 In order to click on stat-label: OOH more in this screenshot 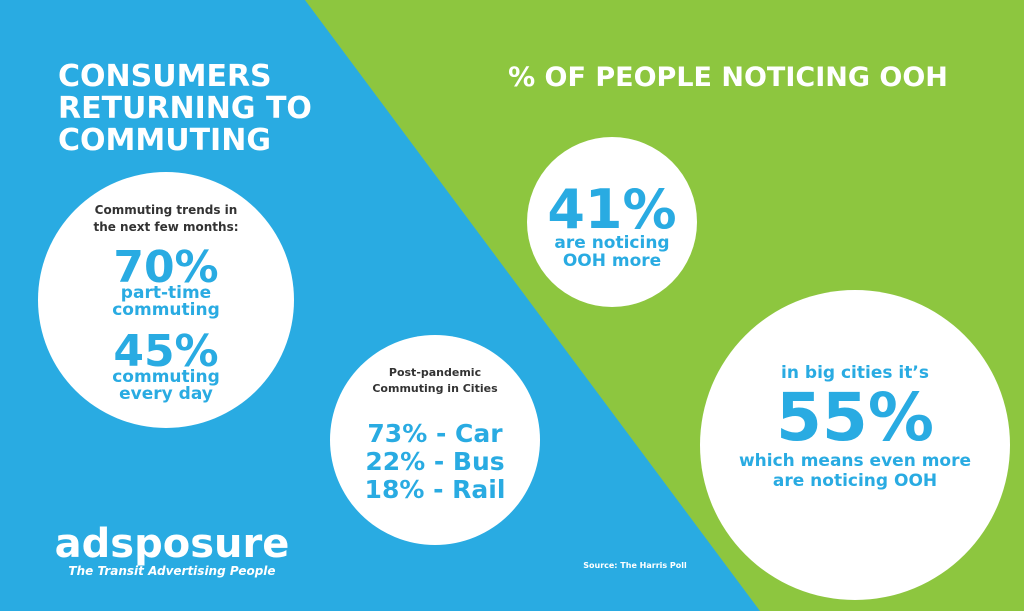, I will do `click(612, 261)`.